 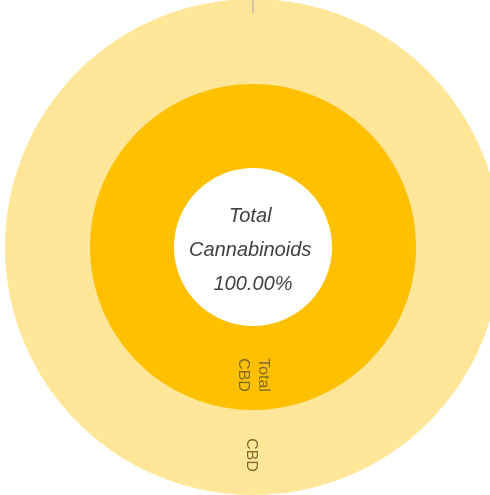 I want to click on center-label-line2: Cannabinoids, so click(x=250, y=250).